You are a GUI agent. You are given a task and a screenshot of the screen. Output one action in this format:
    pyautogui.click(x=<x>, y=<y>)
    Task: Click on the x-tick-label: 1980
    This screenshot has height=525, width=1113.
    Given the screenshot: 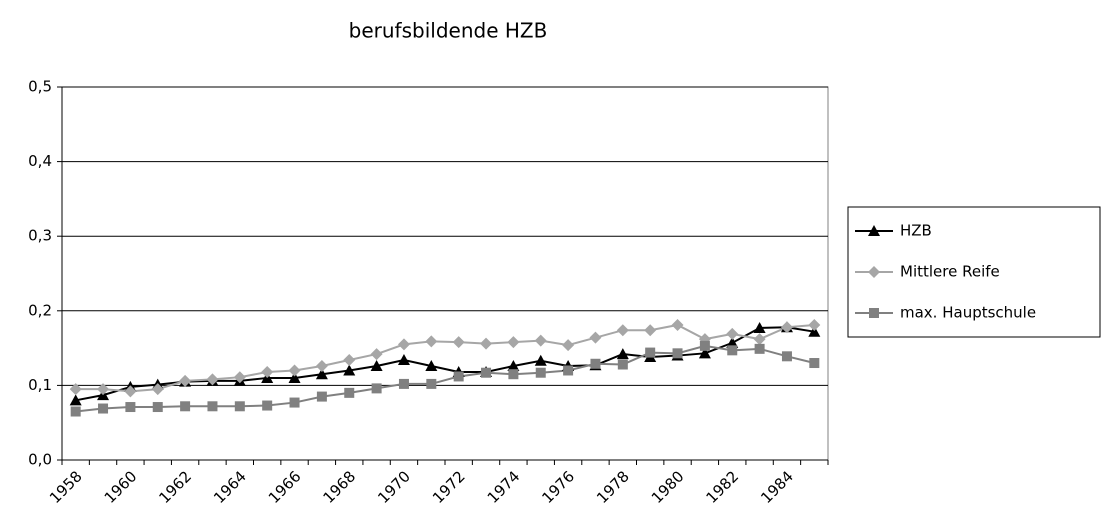 What is the action you would take?
    pyautogui.click(x=668, y=487)
    